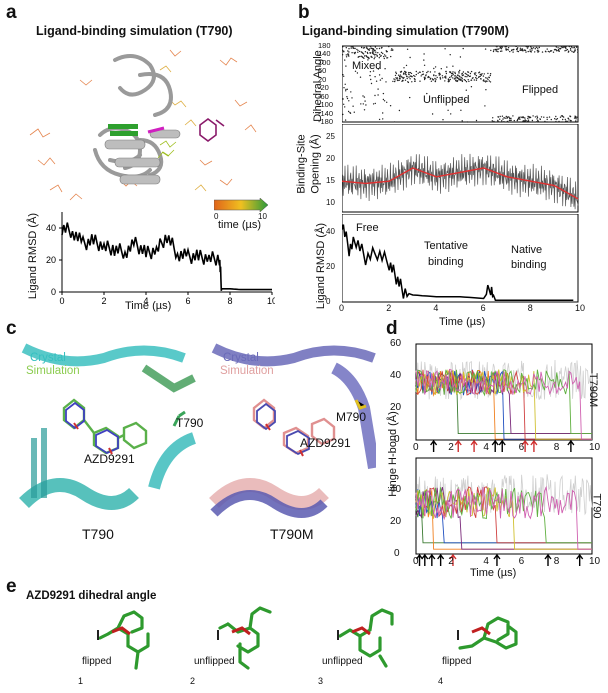  Describe the element at coordinates (529, 265) in the screenshot. I see `label-native-2: binding` at that location.